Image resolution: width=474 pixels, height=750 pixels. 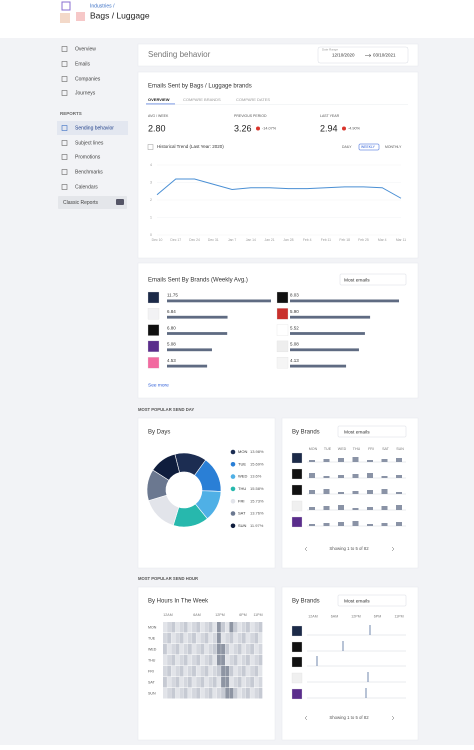 What do you see at coordinates (89, 143) in the screenshot?
I see `nav-item: Subject lines` at bounding box center [89, 143].